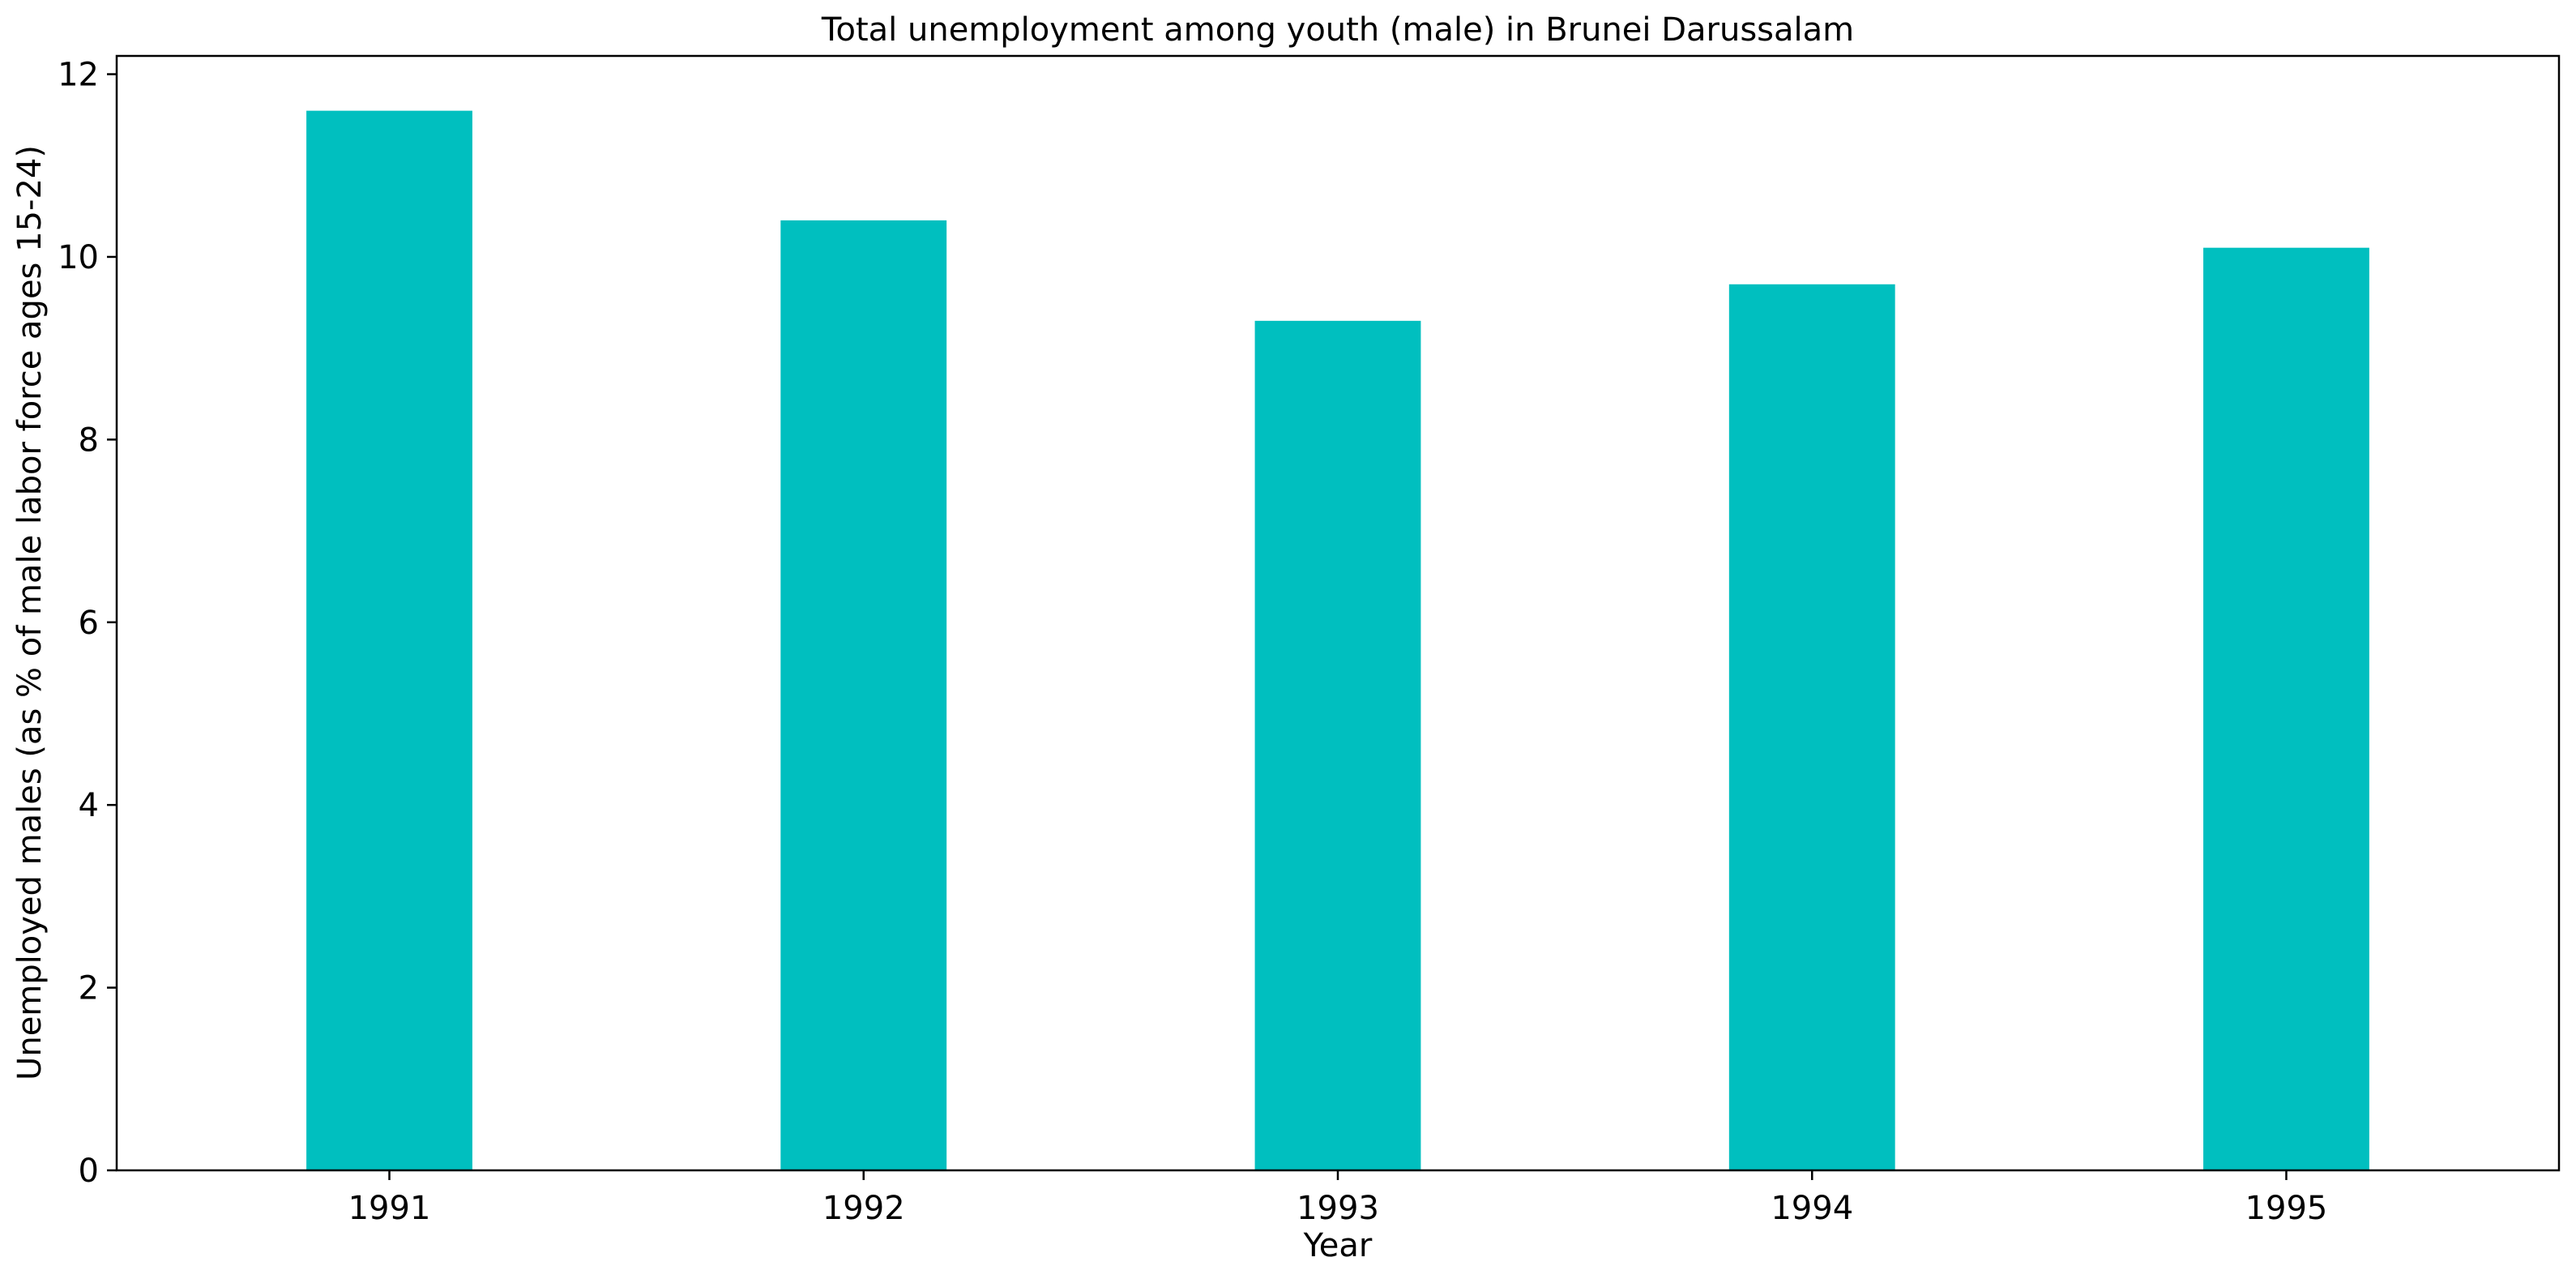 Image resolution: width=2576 pixels, height=1283 pixels. I want to click on x-tick-label-1992: 1992, so click(863, 1208).